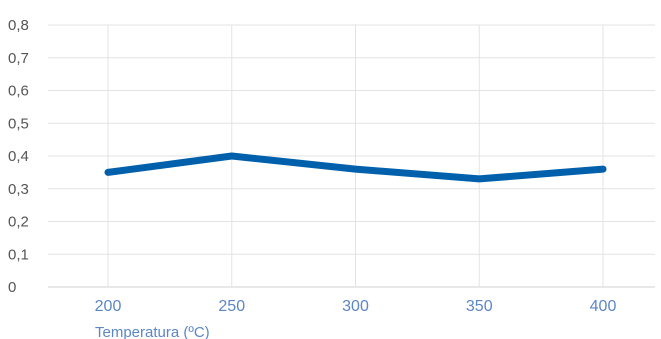 Image resolution: width=661 pixels, height=339 pixels. Describe the element at coordinates (18, 189) in the screenshot. I see `y-tick-label: 0,3` at that location.